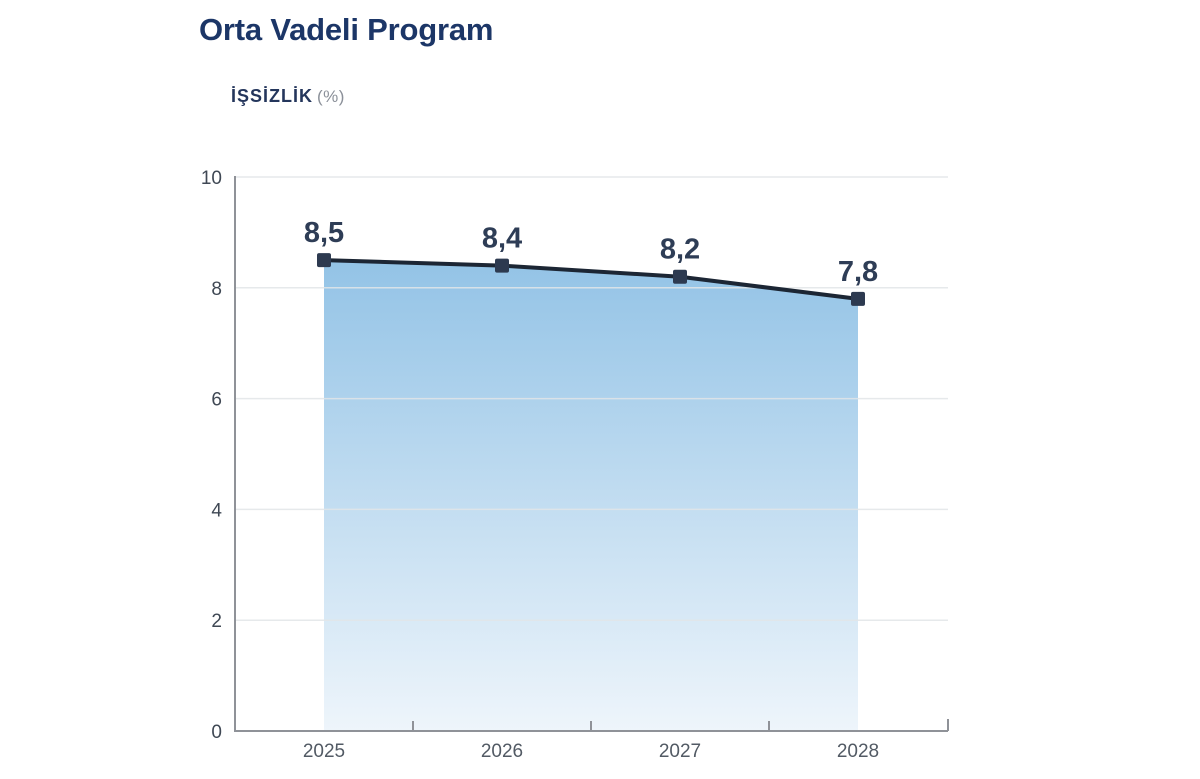 This screenshot has width=1200, height=779. What do you see at coordinates (211, 178) in the screenshot?
I see `y-tick-label: 10` at bounding box center [211, 178].